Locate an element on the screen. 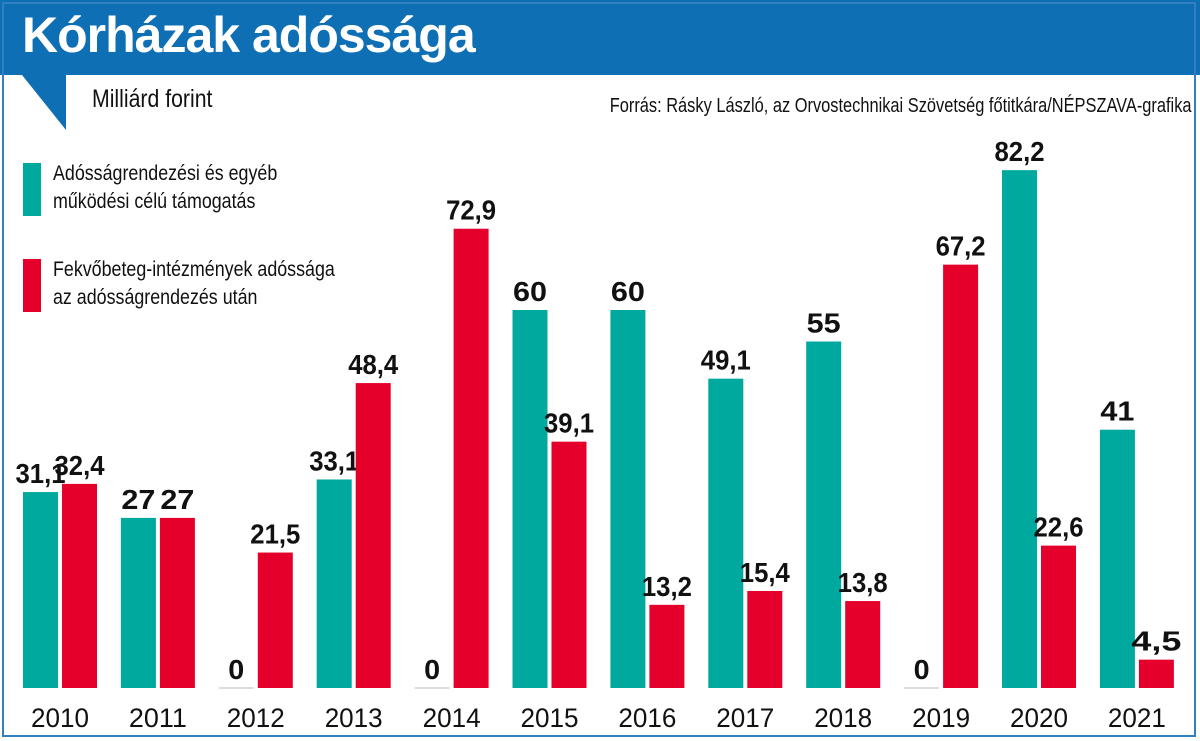 This screenshot has height=741, width=1200. x-tick-label: 2019 is located at coordinates (941, 718).